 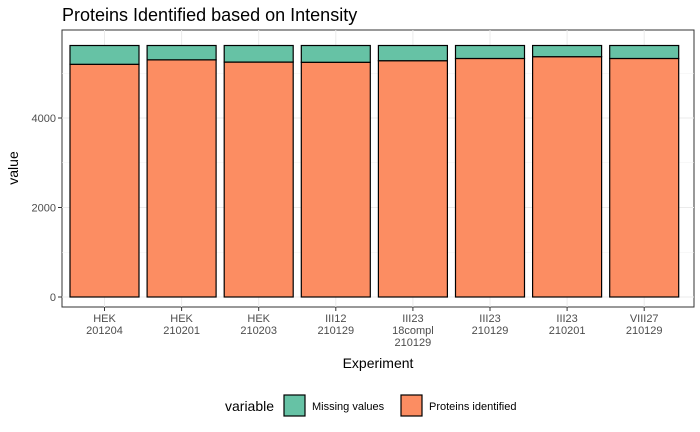 I want to click on y-axis-title: value, so click(x=13, y=168).